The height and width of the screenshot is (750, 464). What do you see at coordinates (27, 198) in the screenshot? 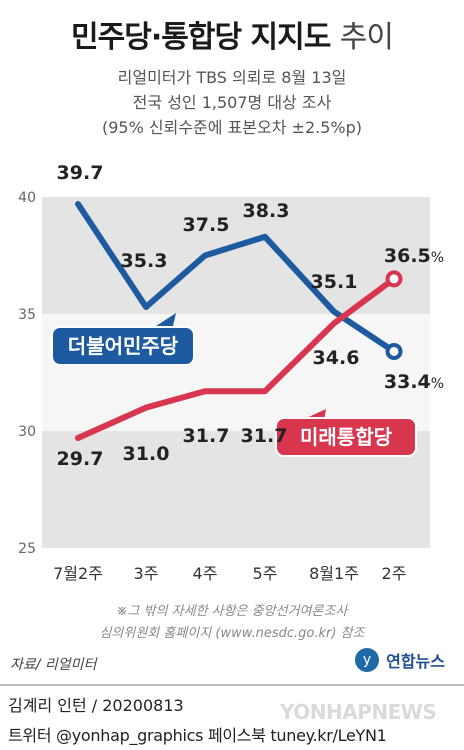
I see `y-tick-label: 40` at bounding box center [27, 198].